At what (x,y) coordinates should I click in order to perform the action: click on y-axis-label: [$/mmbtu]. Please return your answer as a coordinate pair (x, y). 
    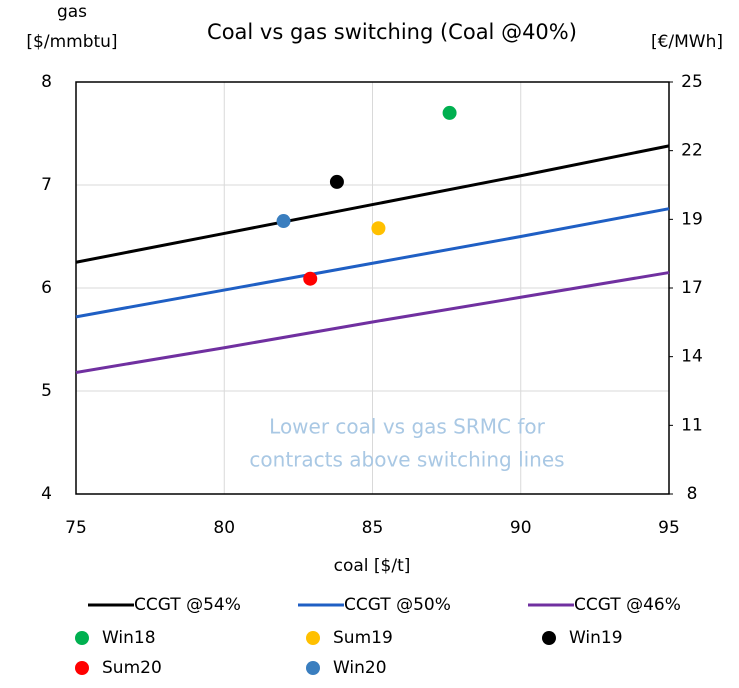
    Looking at the image, I should click on (71, 42).